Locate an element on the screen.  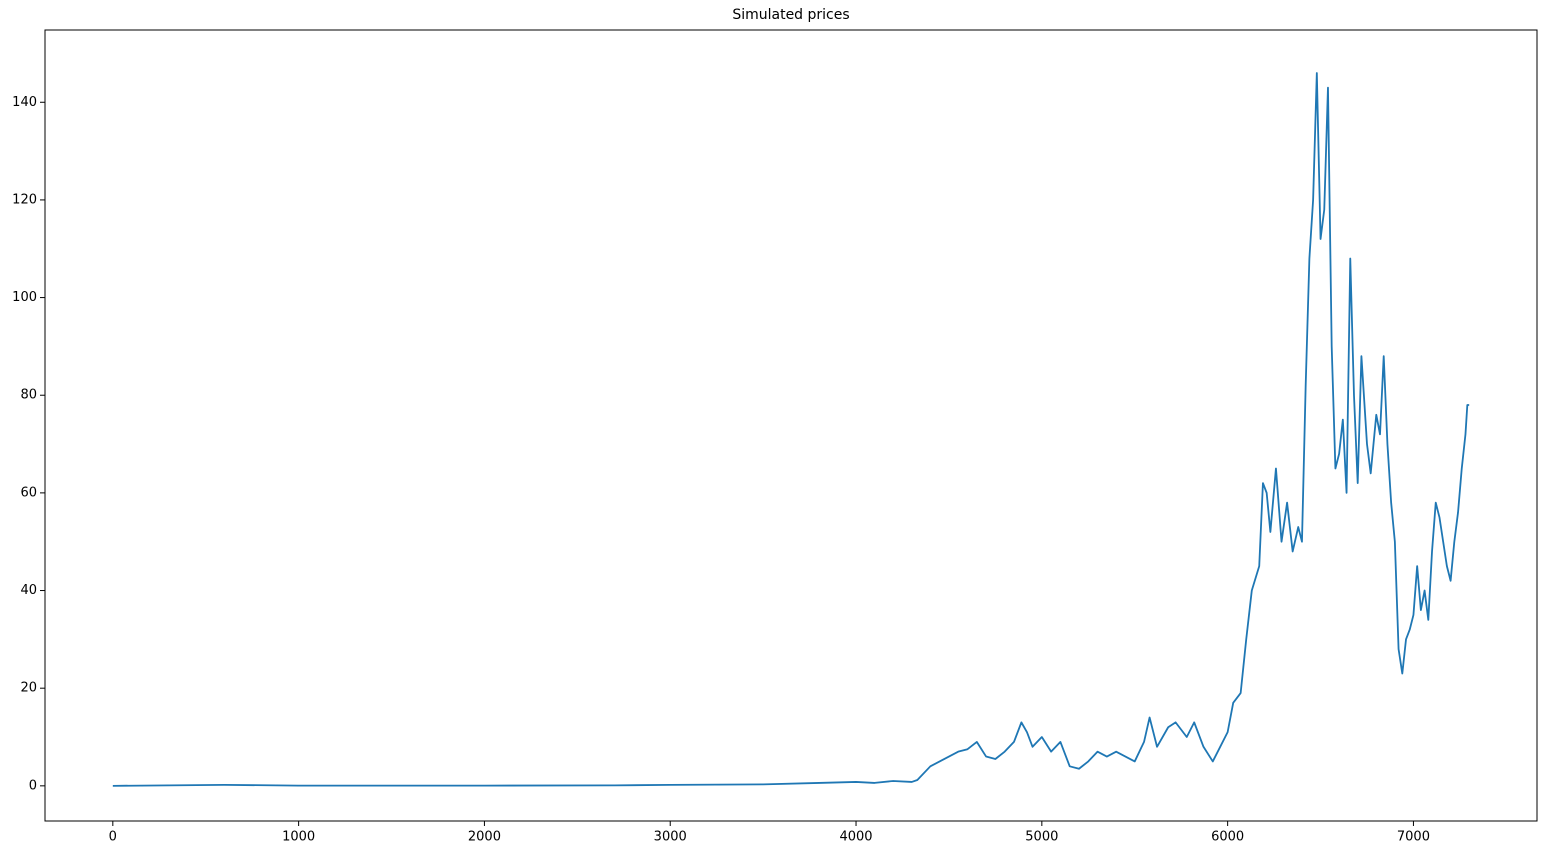
x-tick-label: 3000 is located at coordinates (670, 837).